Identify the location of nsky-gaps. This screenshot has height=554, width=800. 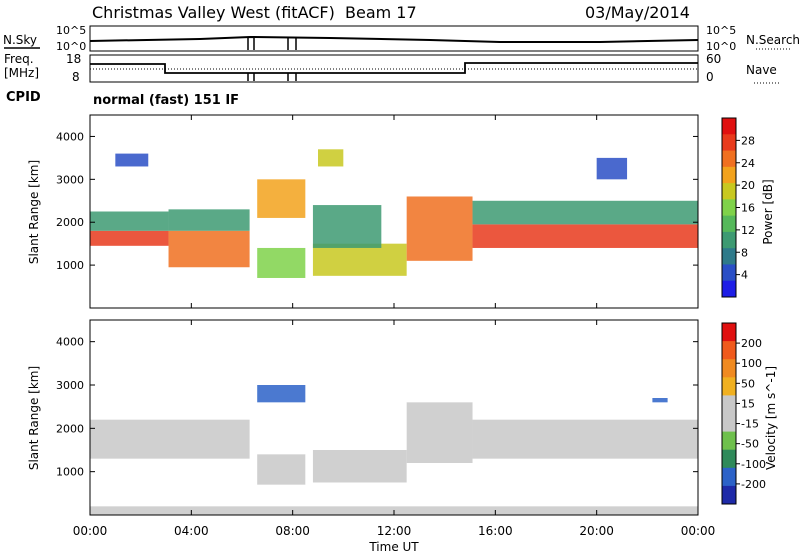
(272, 44).